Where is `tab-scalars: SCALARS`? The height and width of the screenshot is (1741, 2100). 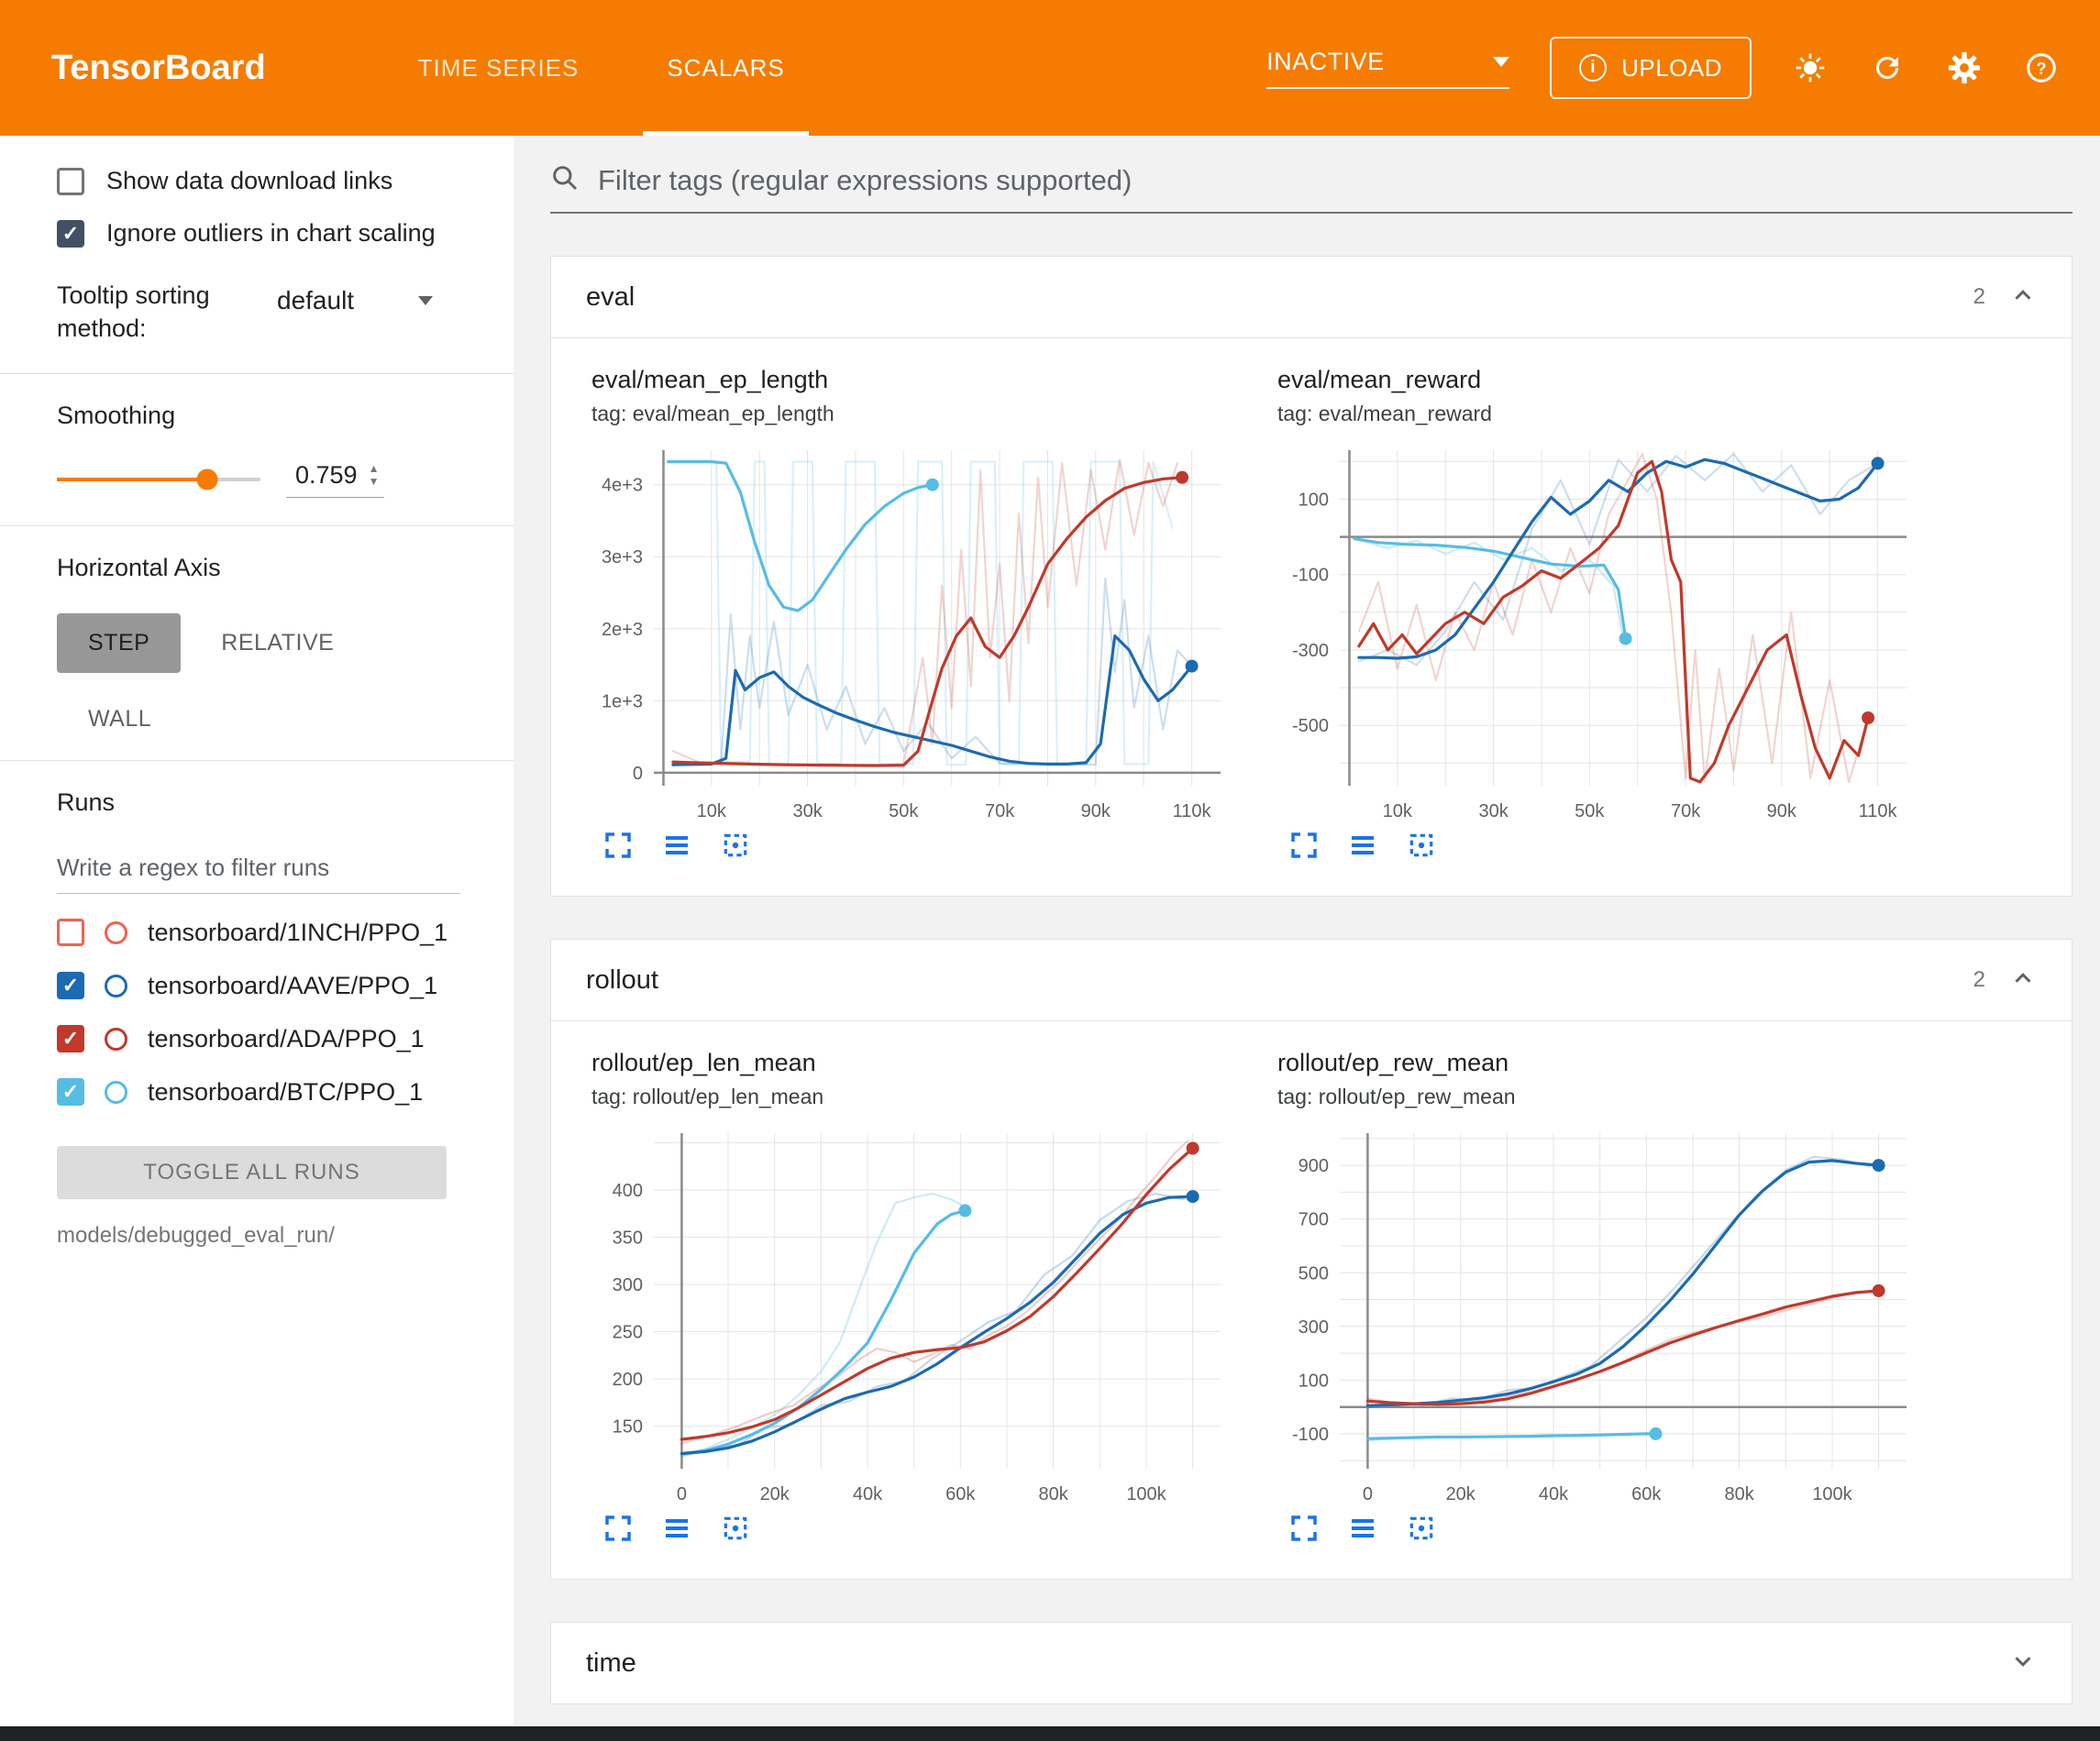 tab-scalars: SCALARS is located at coordinates (726, 68).